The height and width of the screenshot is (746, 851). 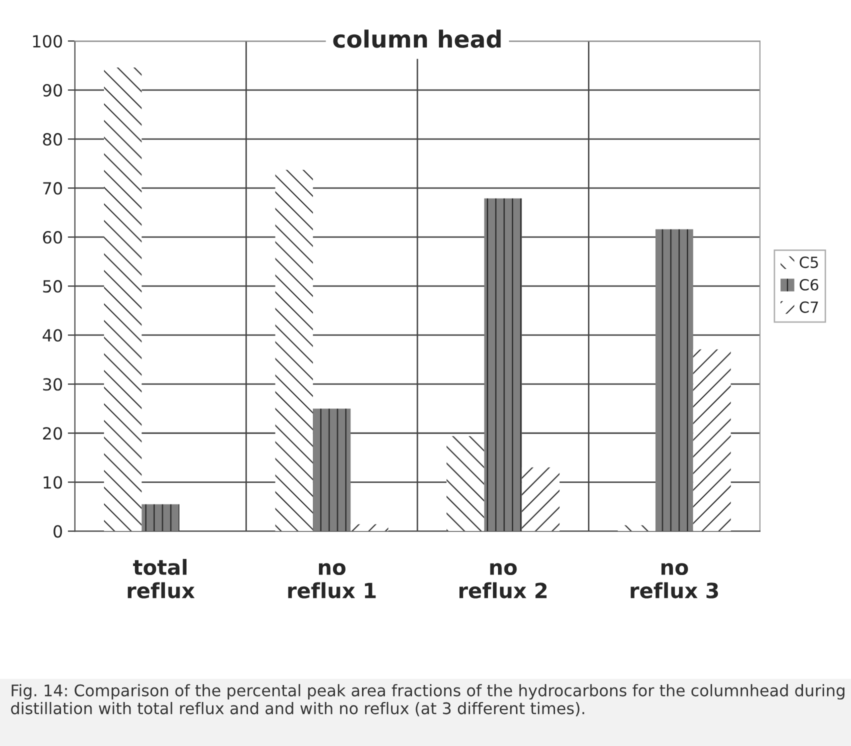 I want to click on x-tick-label: no reflux 1, so click(x=332, y=580).